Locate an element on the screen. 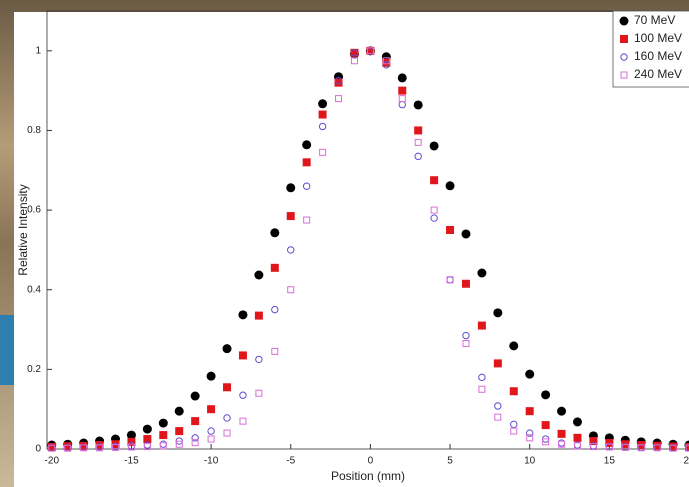 This screenshot has height=487, width=689. blue-panel is located at coordinates (7, 350).